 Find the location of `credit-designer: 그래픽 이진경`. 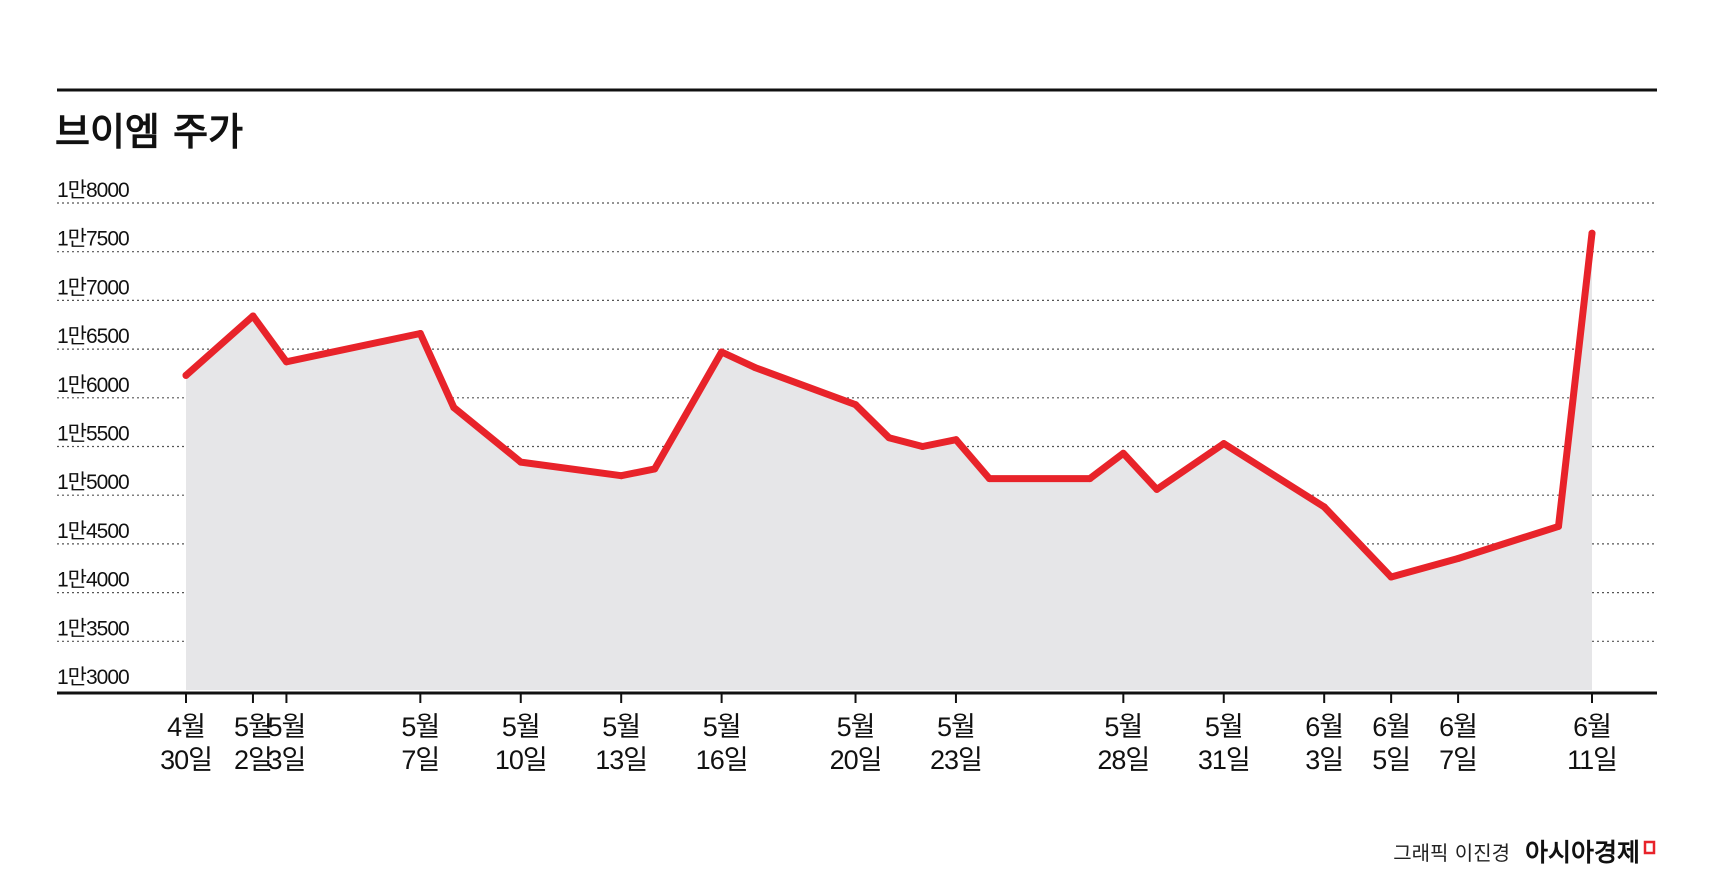

credit-designer: 그래픽 이진경 is located at coordinates (1451, 853).